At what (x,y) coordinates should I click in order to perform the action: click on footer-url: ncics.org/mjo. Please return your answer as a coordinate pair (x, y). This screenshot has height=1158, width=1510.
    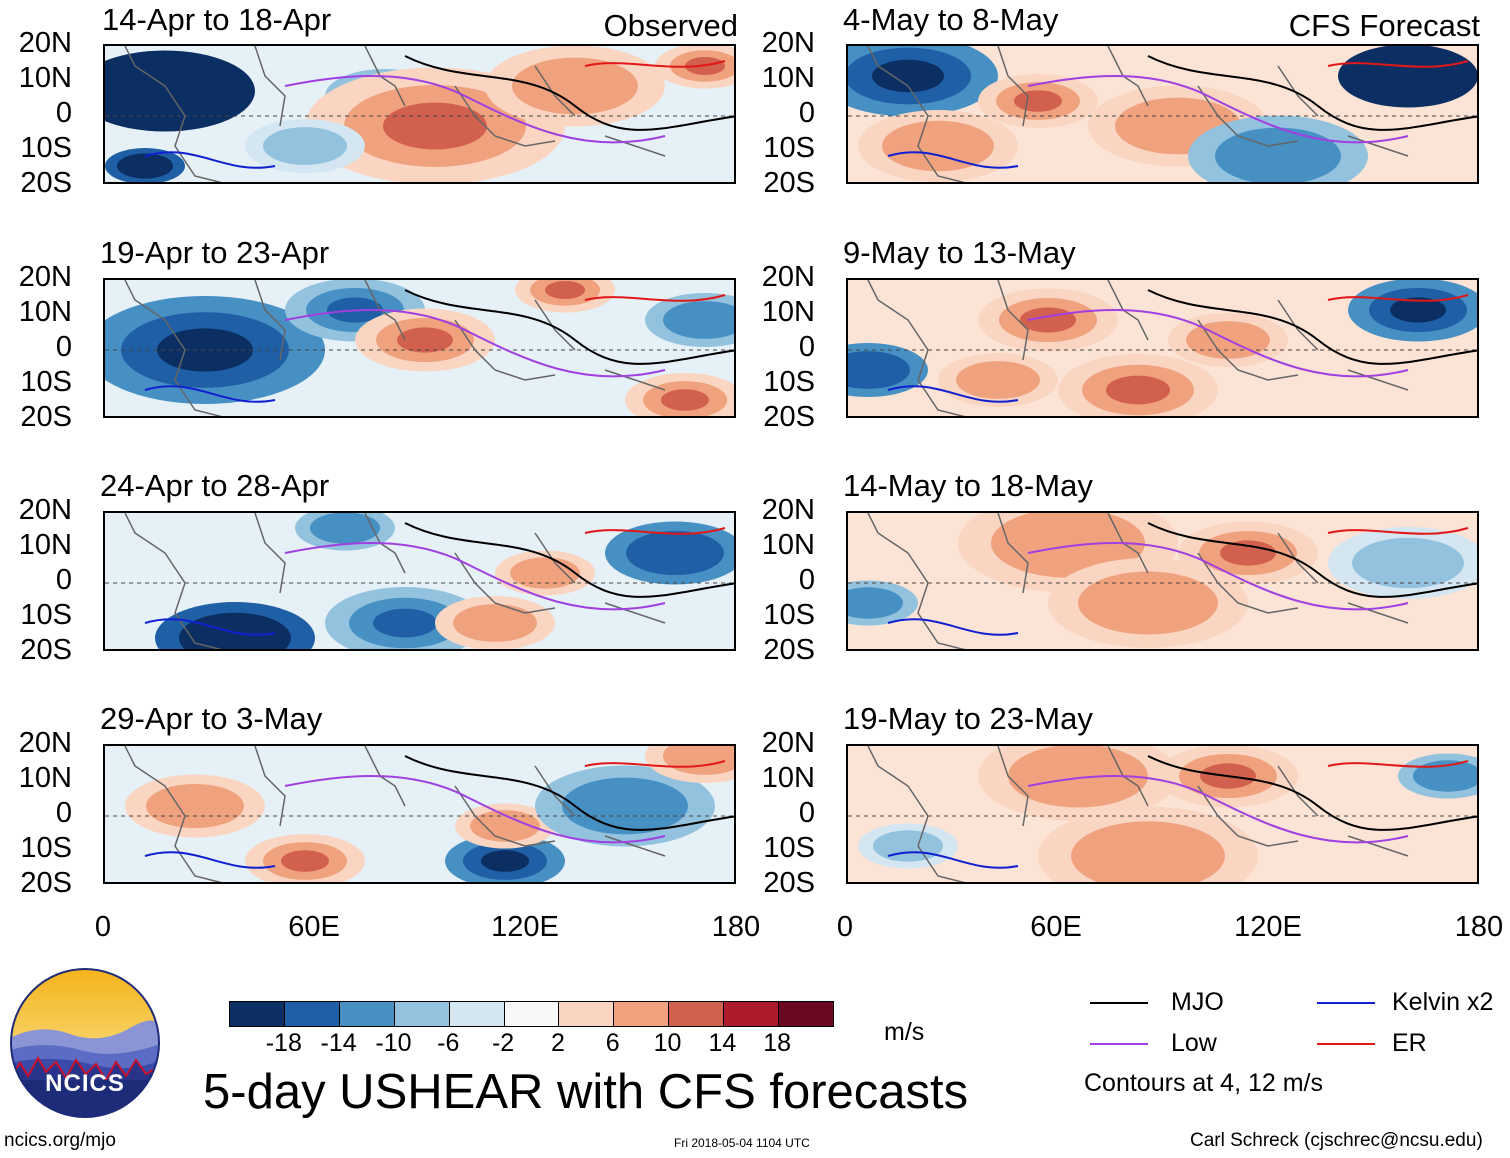
    Looking at the image, I should click on (60, 1140).